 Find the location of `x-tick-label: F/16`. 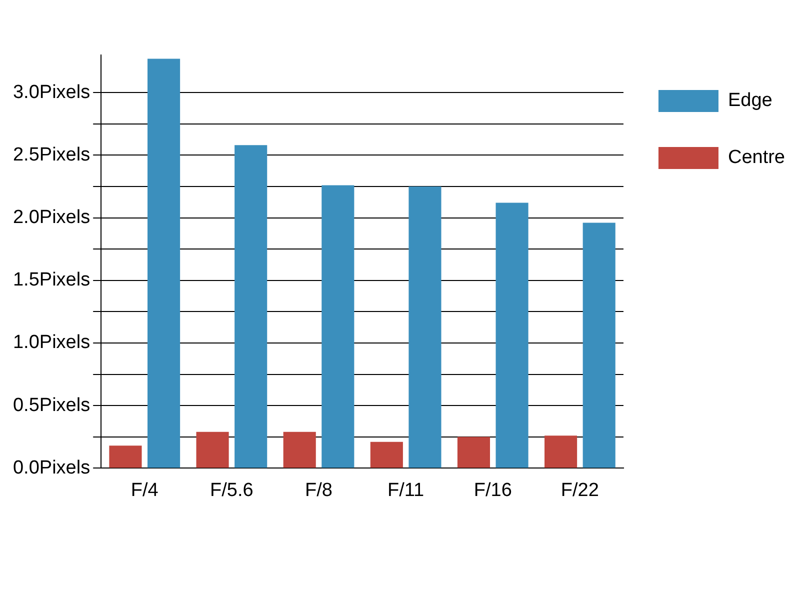

x-tick-label: F/16 is located at coordinates (493, 490).